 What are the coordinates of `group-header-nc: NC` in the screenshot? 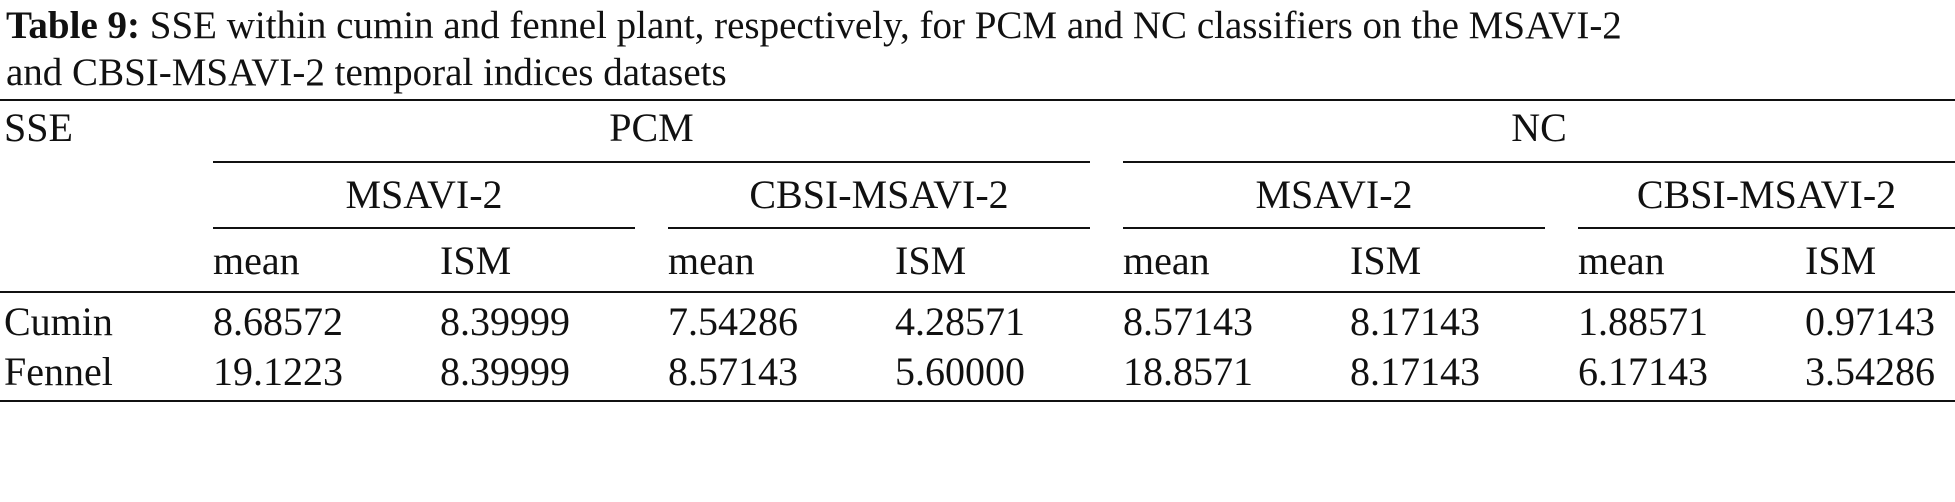 It's located at (1539, 127).